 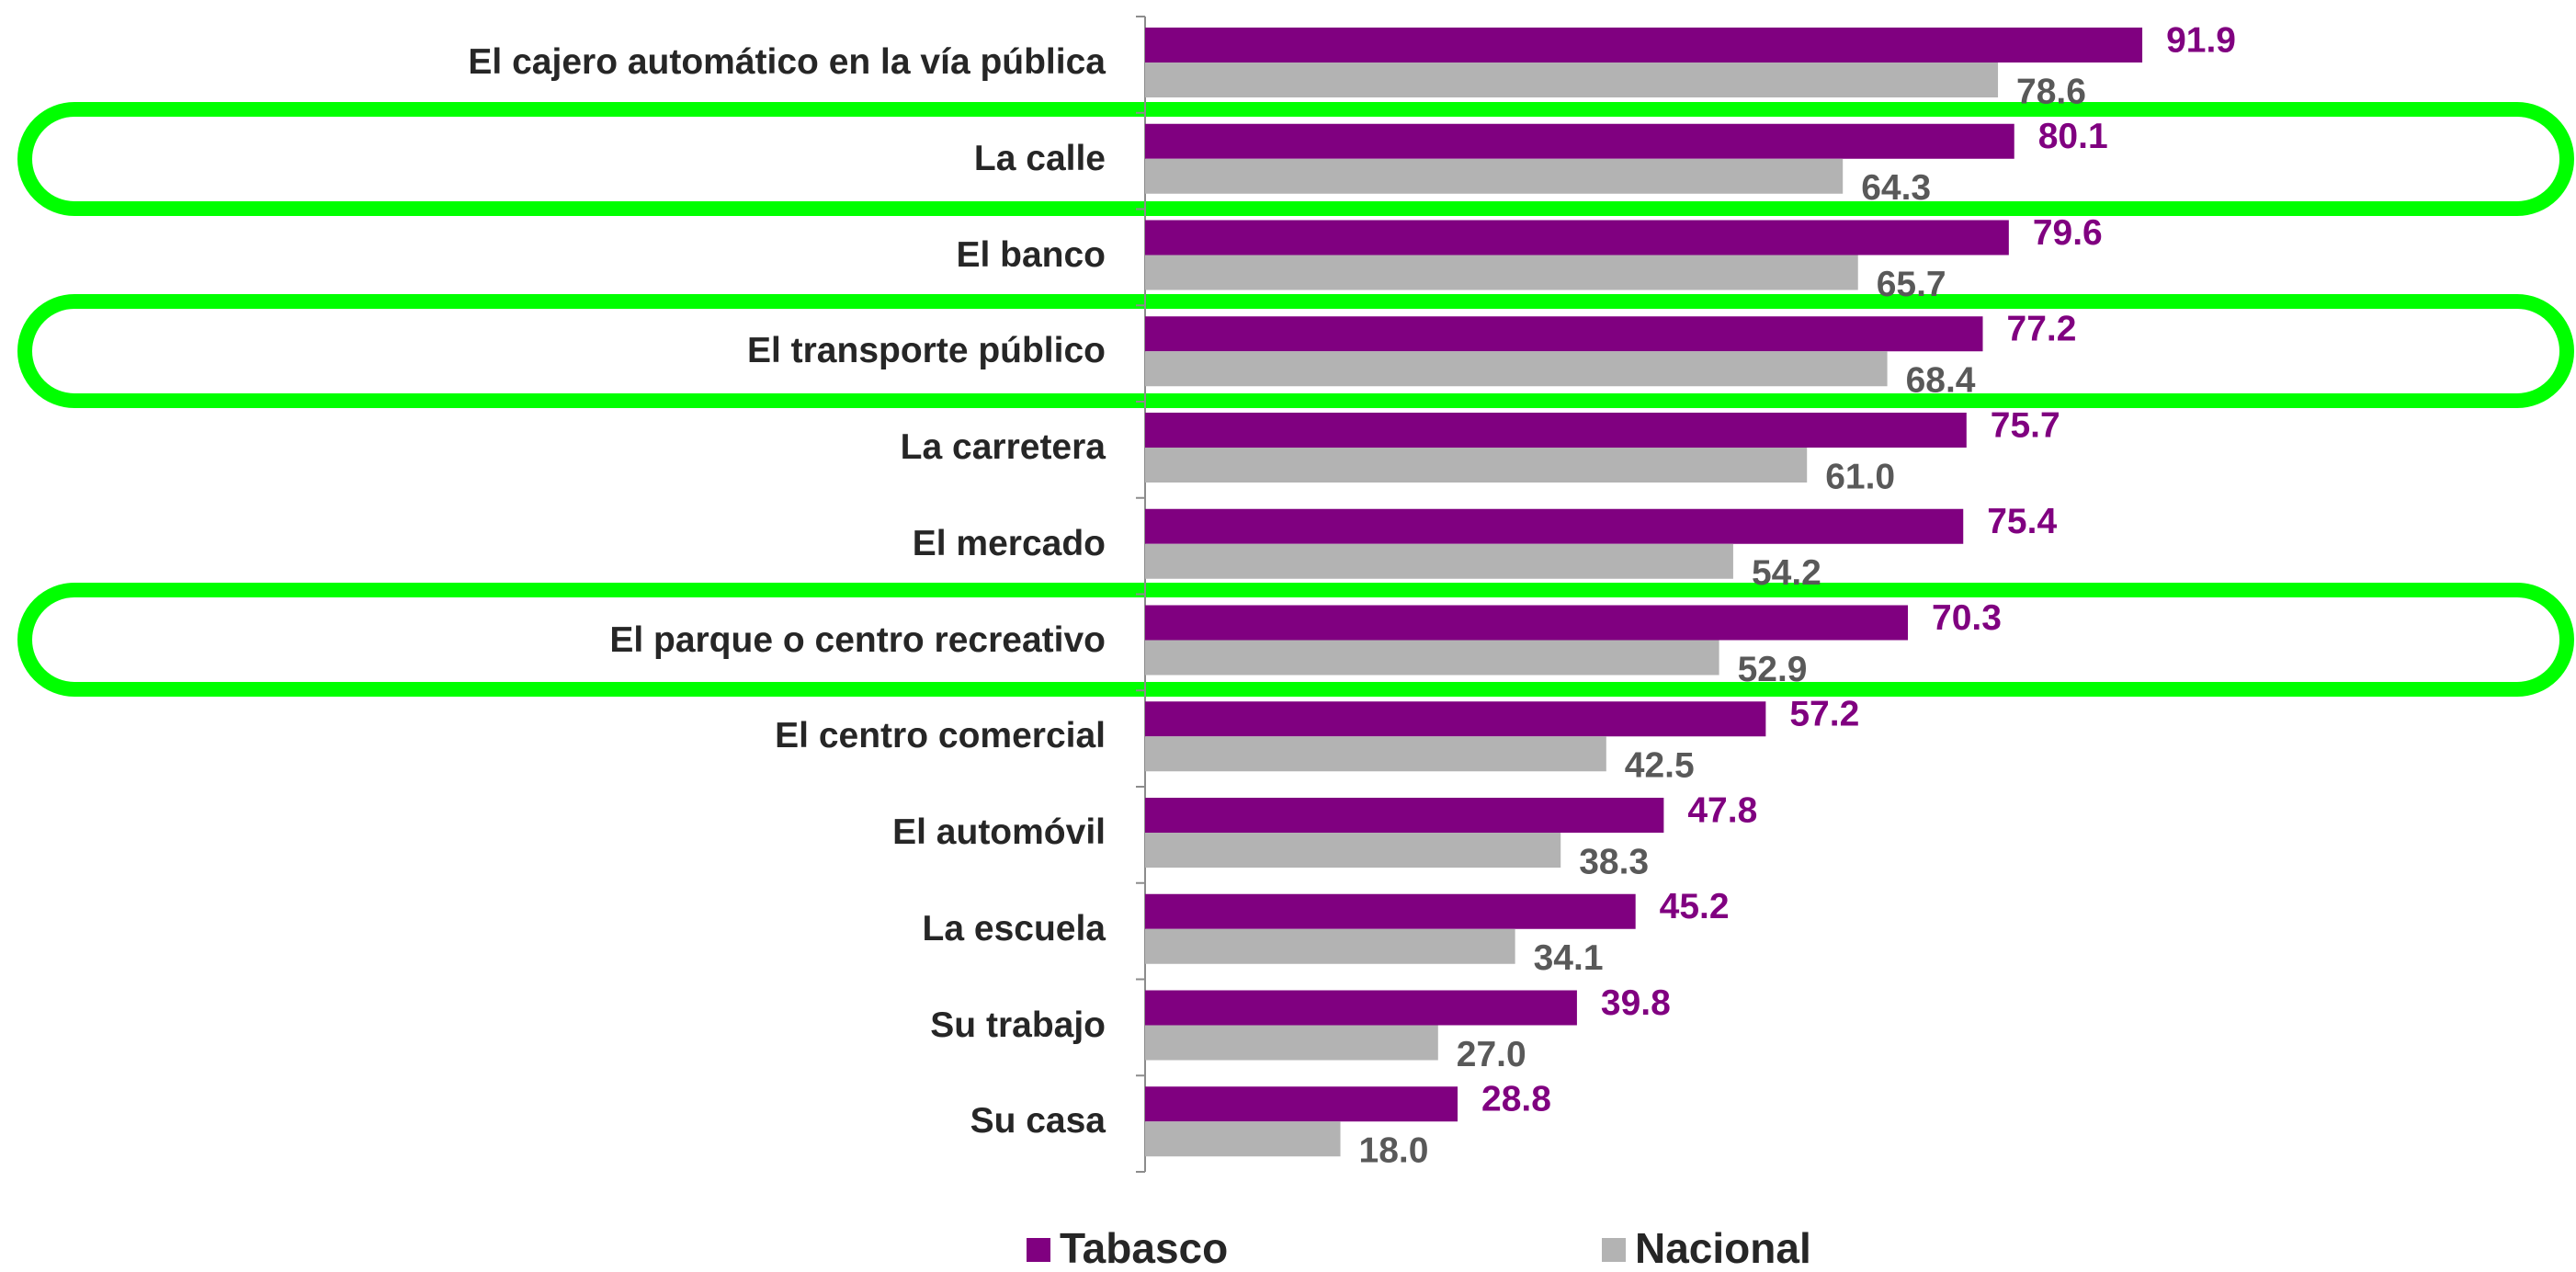 What do you see at coordinates (2042, 329) in the screenshot?
I see `value-label: 77.2` at bounding box center [2042, 329].